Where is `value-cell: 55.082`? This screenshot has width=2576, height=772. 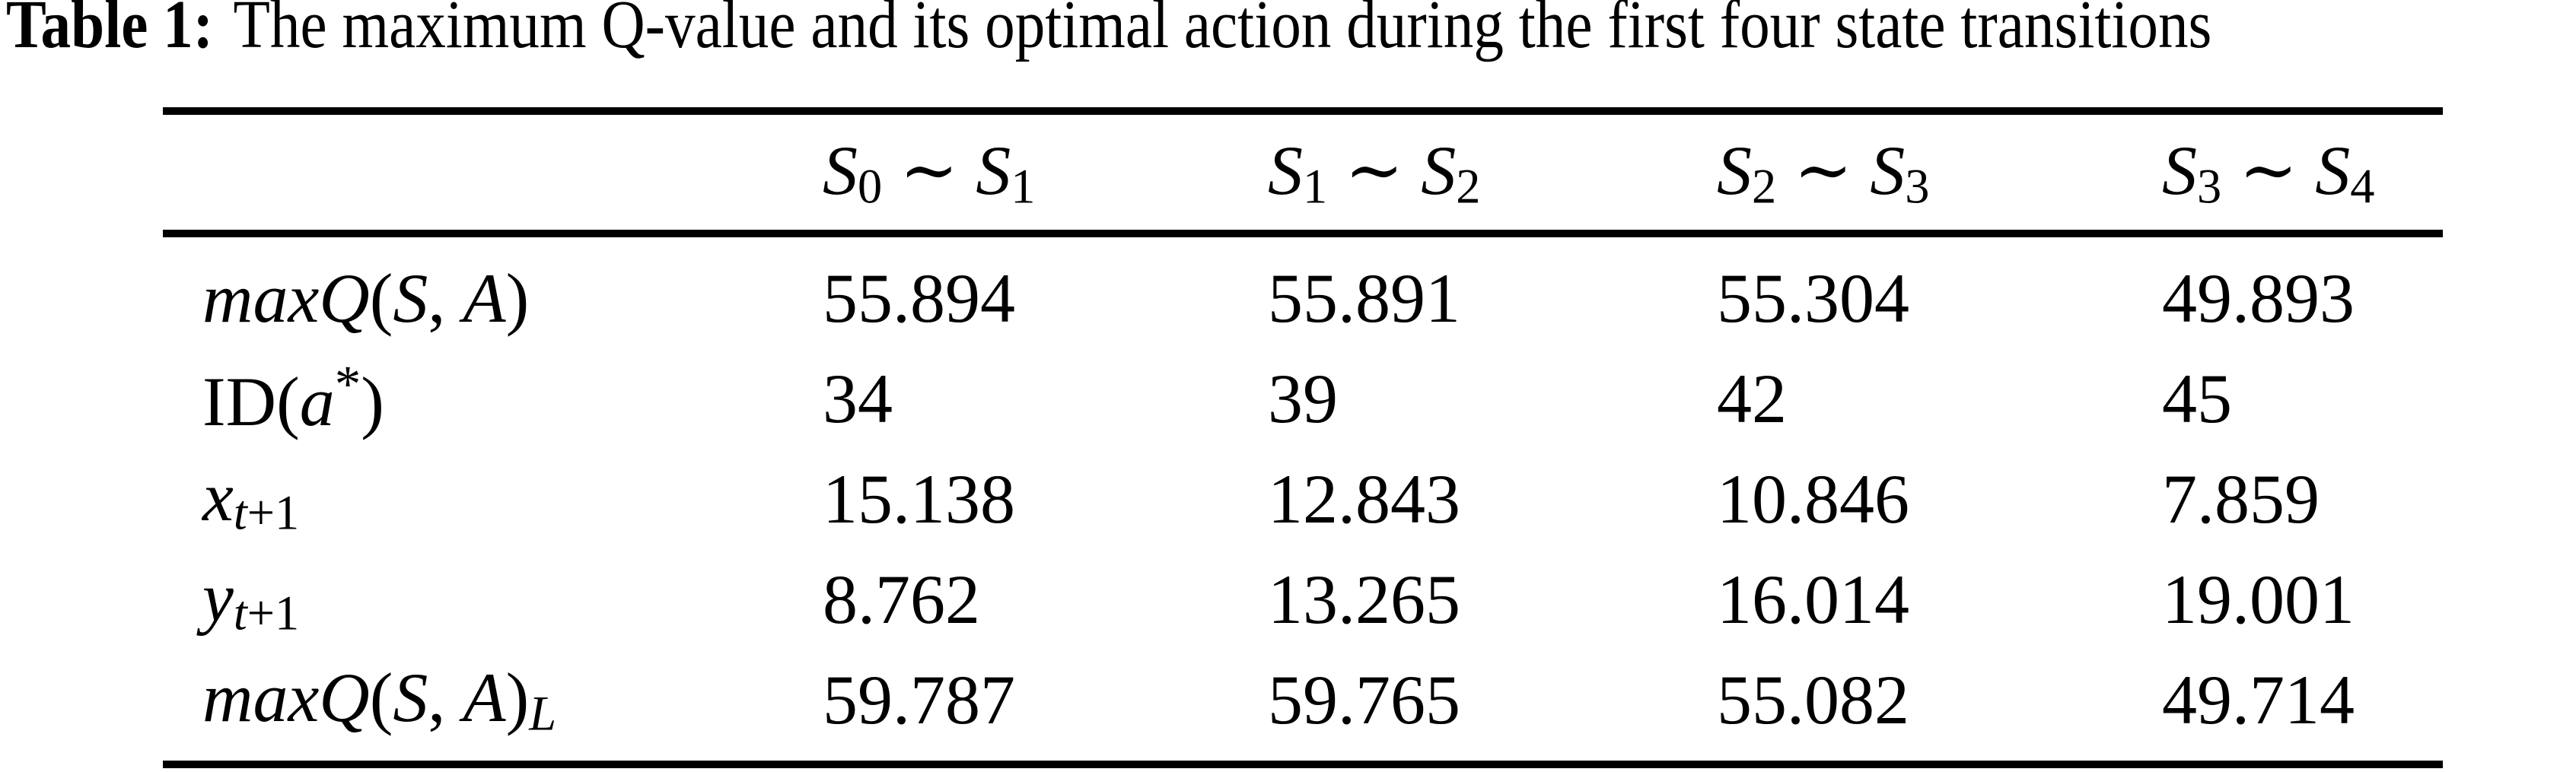
value-cell: 55.082 is located at coordinates (1813, 700).